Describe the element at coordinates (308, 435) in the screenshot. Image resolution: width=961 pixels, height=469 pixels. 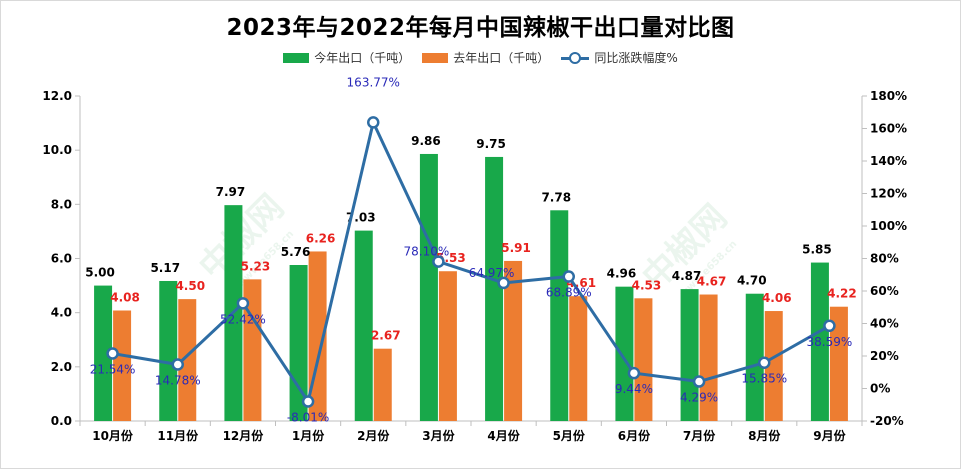
I see `x-axis-tick-label: 1月份` at that location.